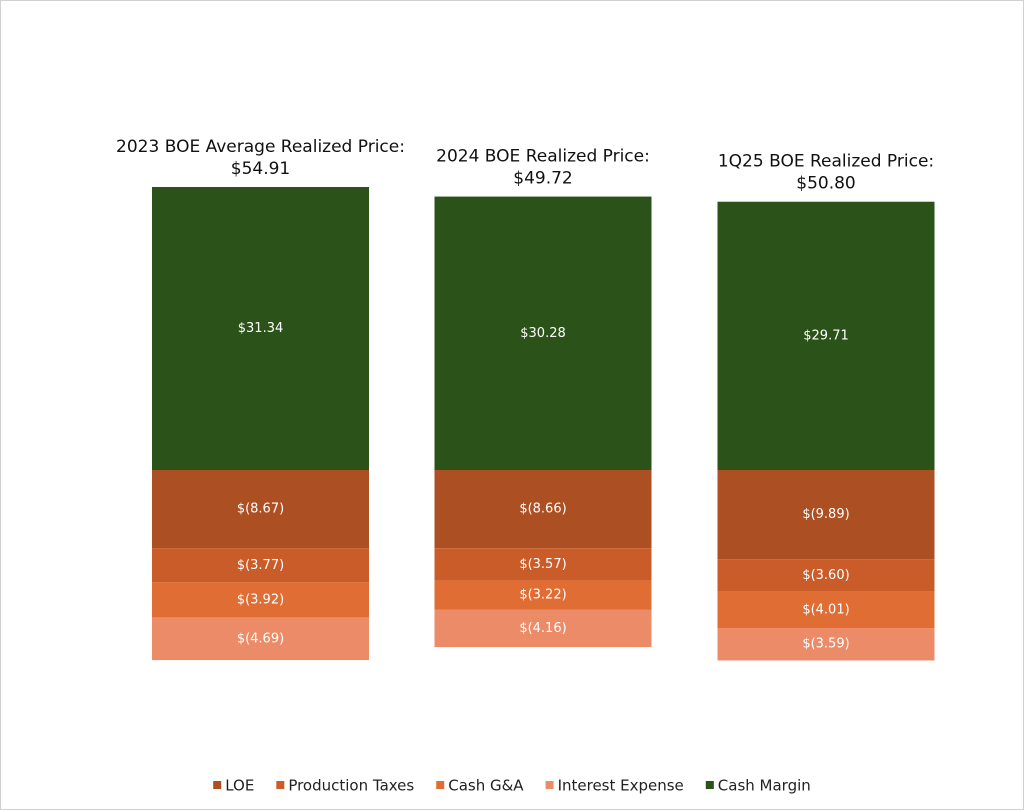 The height and width of the screenshot is (810, 1024). I want to click on value-label: $(3.59), so click(825, 644).